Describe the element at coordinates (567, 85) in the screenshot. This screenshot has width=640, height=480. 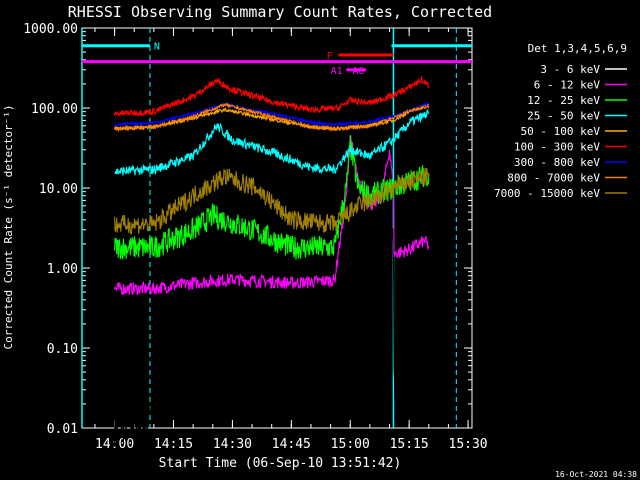
I see `legend-label: 6 - 12 keV` at that location.